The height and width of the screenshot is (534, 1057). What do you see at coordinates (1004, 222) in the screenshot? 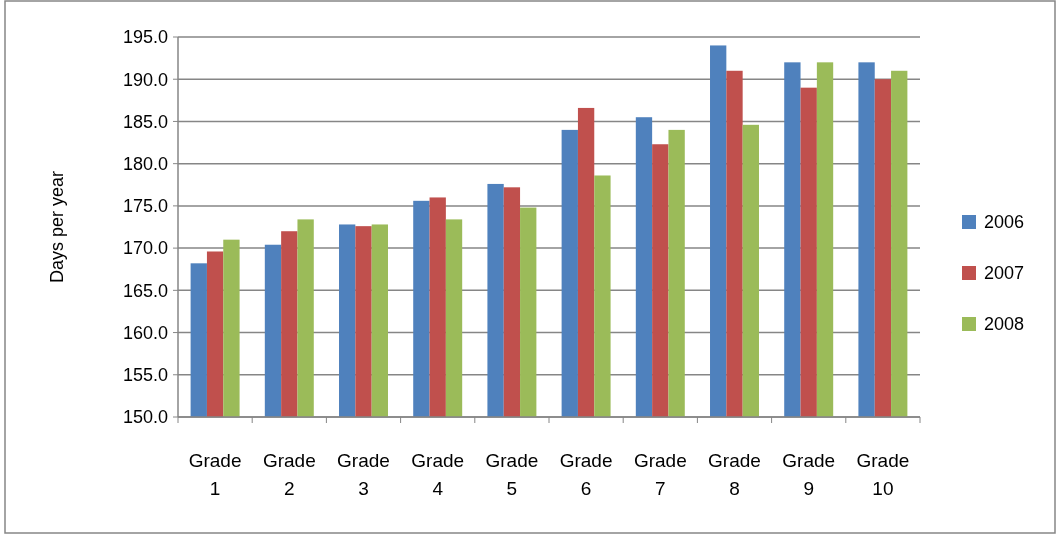
I see `legend-label: 2006` at bounding box center [1004, 222].